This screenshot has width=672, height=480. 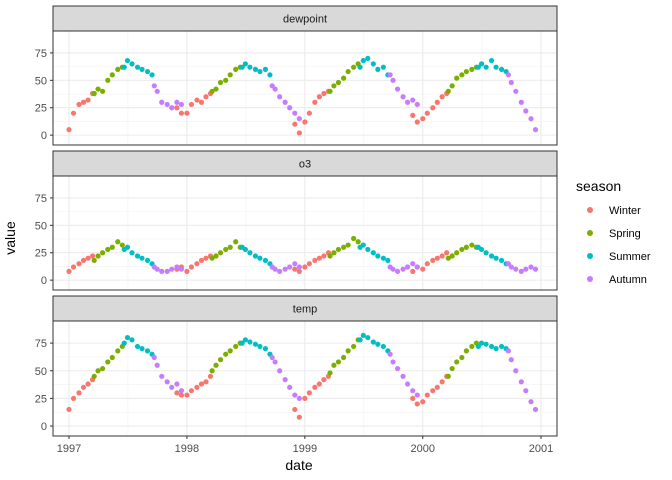 I want to click on y-tick-label: 75, so click(x=41, y=344).